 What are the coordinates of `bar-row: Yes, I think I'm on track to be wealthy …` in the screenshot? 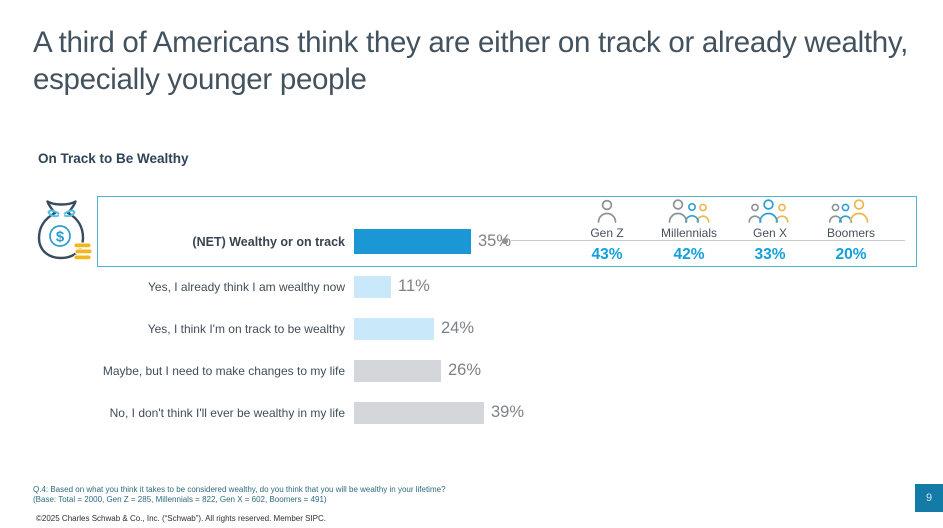 It's located at (237, 328).